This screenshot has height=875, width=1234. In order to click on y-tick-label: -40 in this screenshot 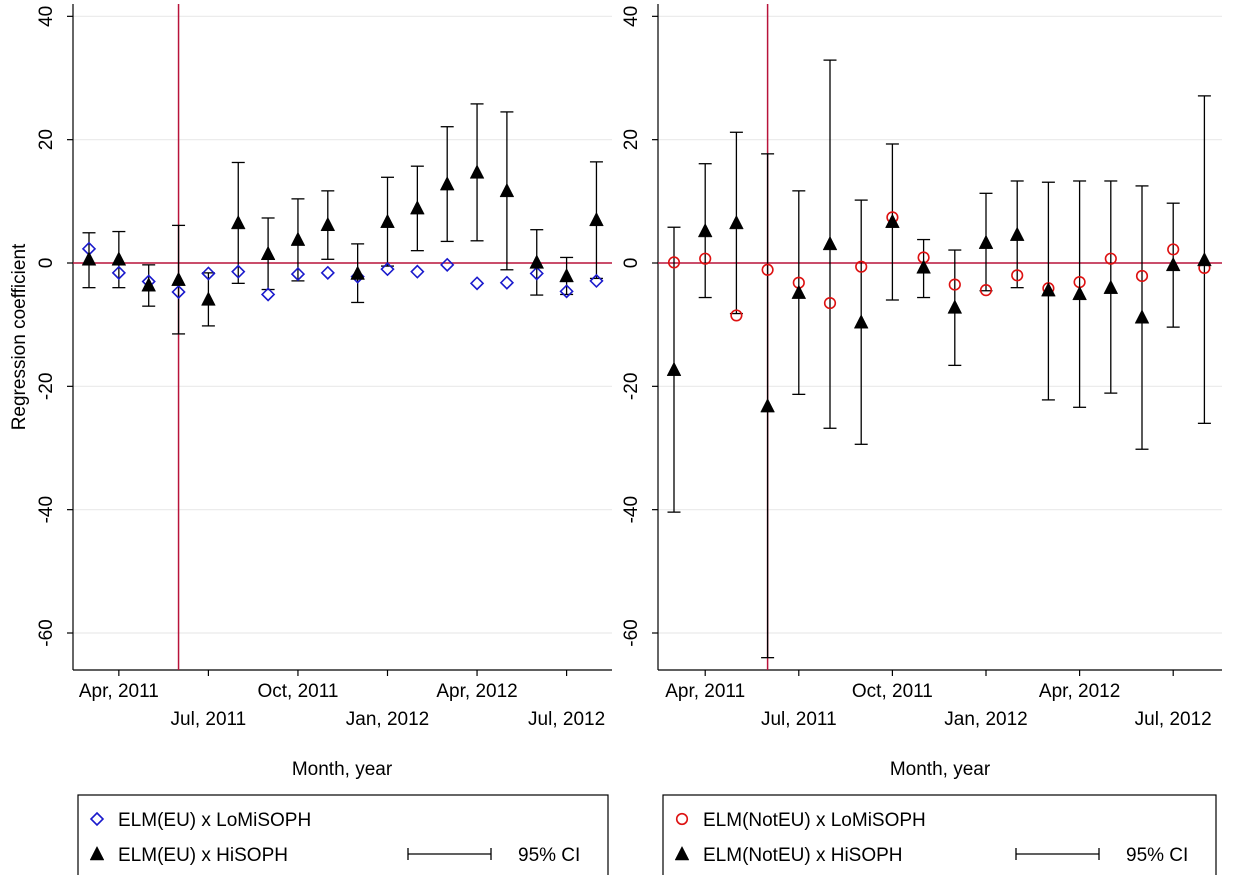, I will do `click(46, 509)`.